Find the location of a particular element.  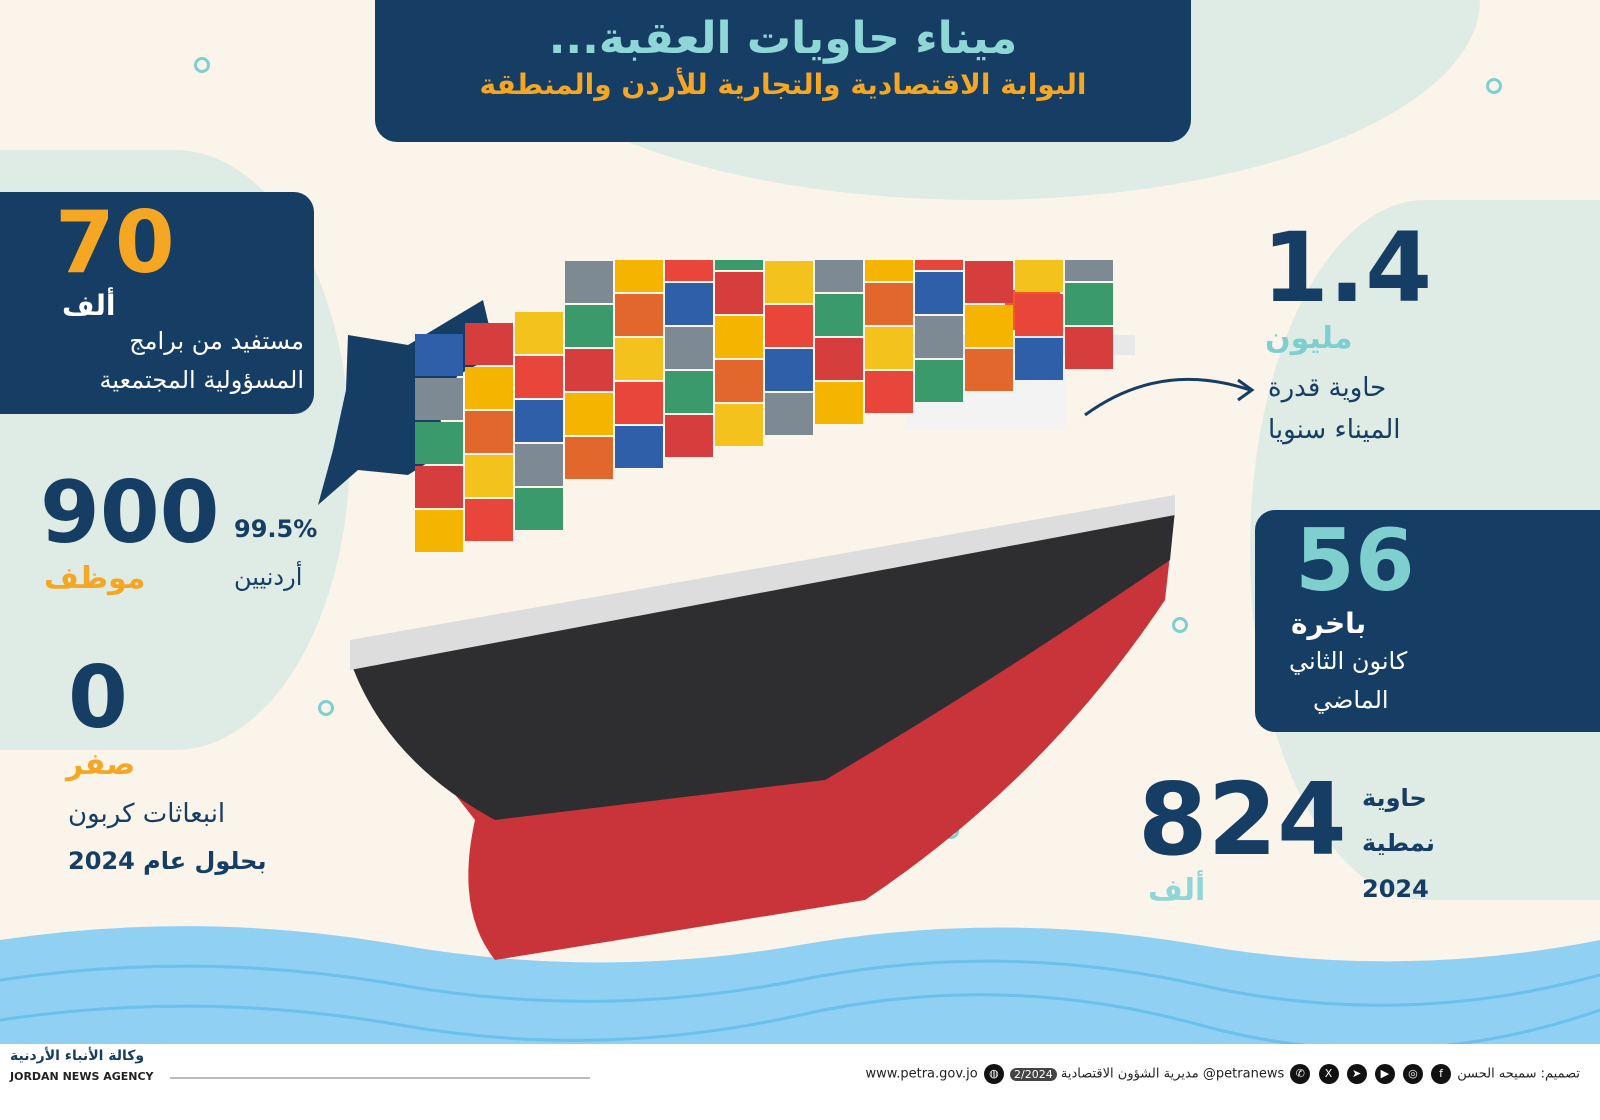

sea-waves is located at coordinates (800, 985).